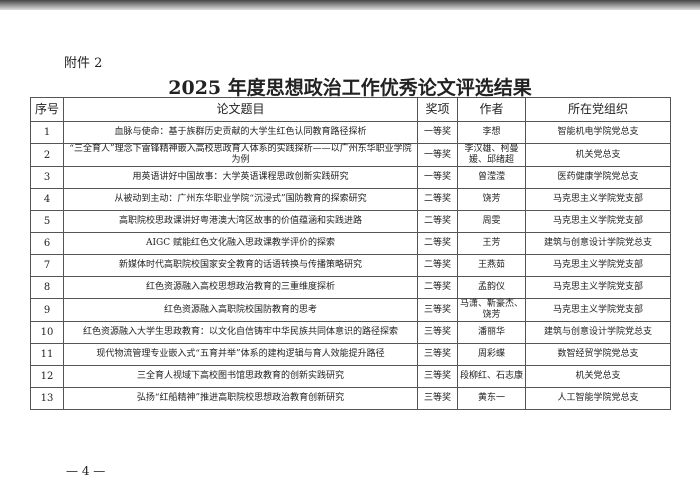 The width and height of the screenshot is (700, 495). I want to click on page-number: — 4 —, so click(86, 471).